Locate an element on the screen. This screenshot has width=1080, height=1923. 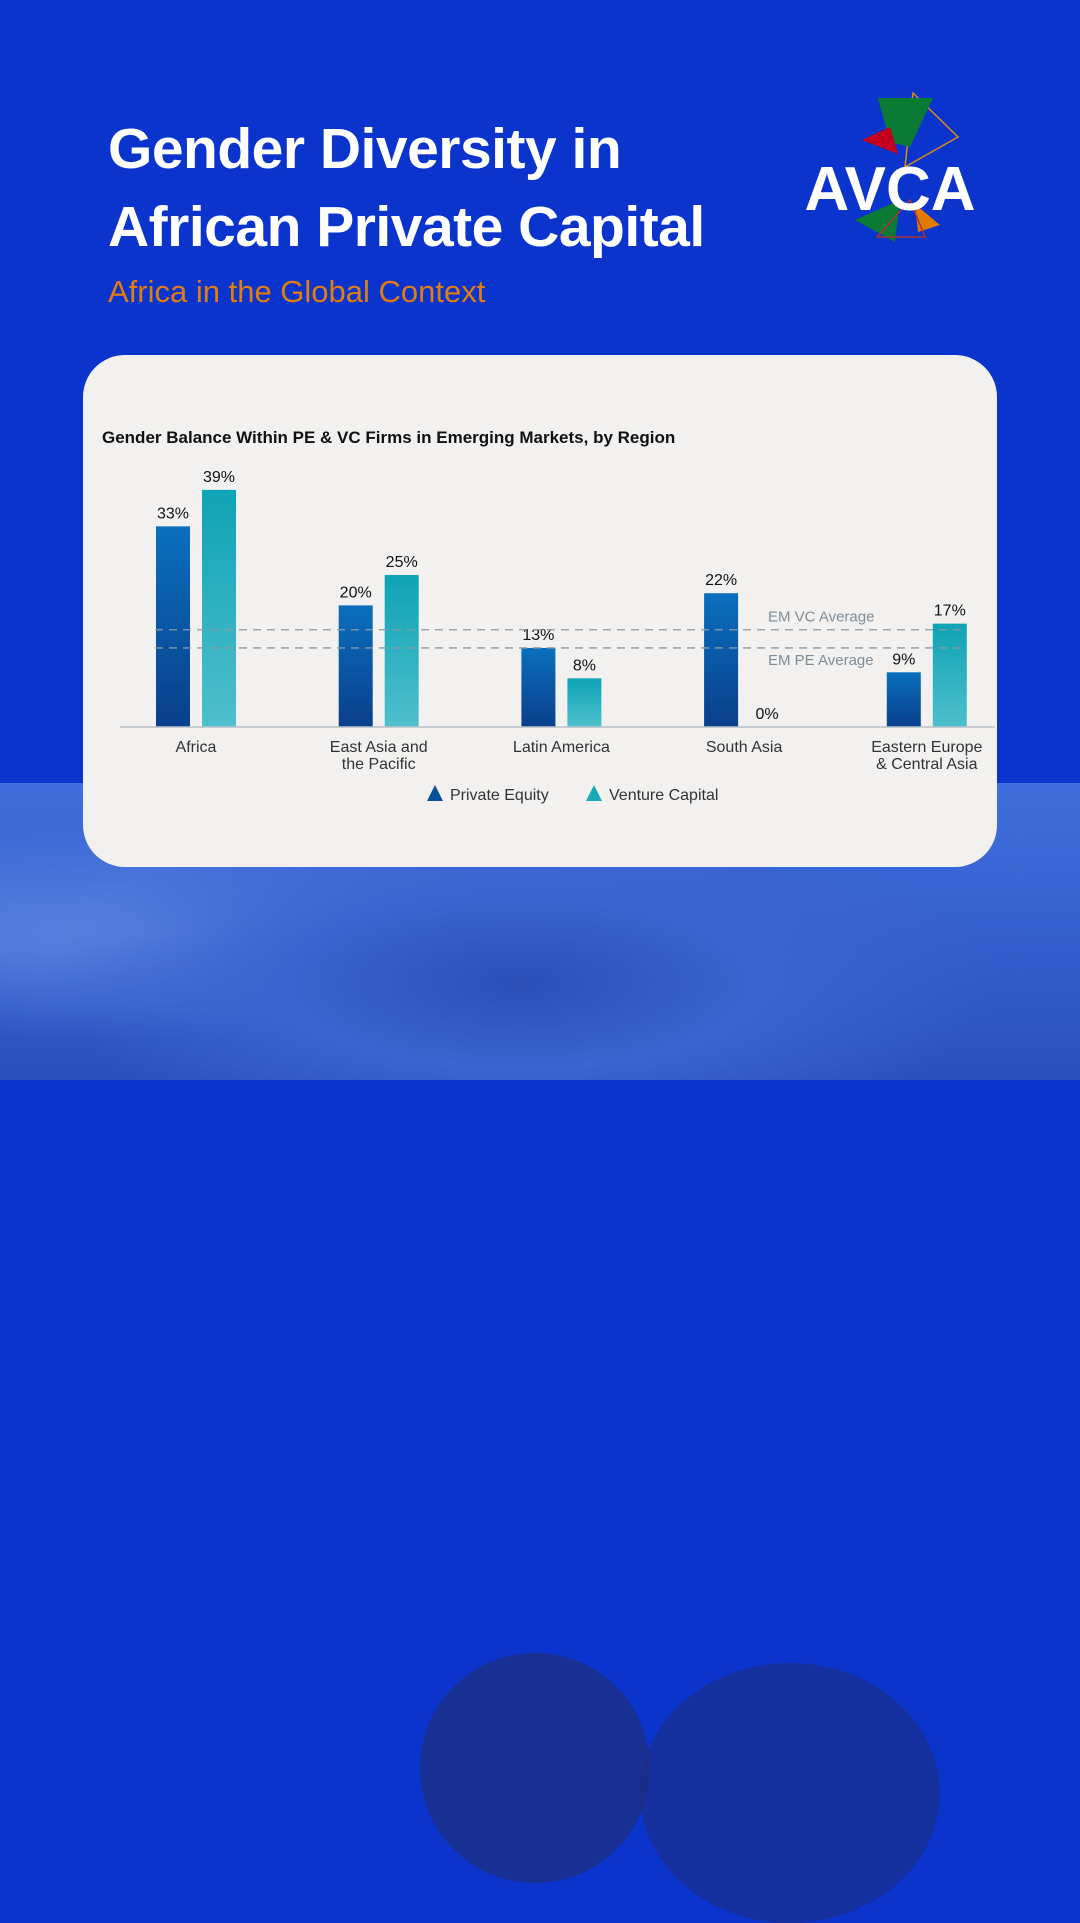
category-label: East Asia and is located at coordinates (379, 747).